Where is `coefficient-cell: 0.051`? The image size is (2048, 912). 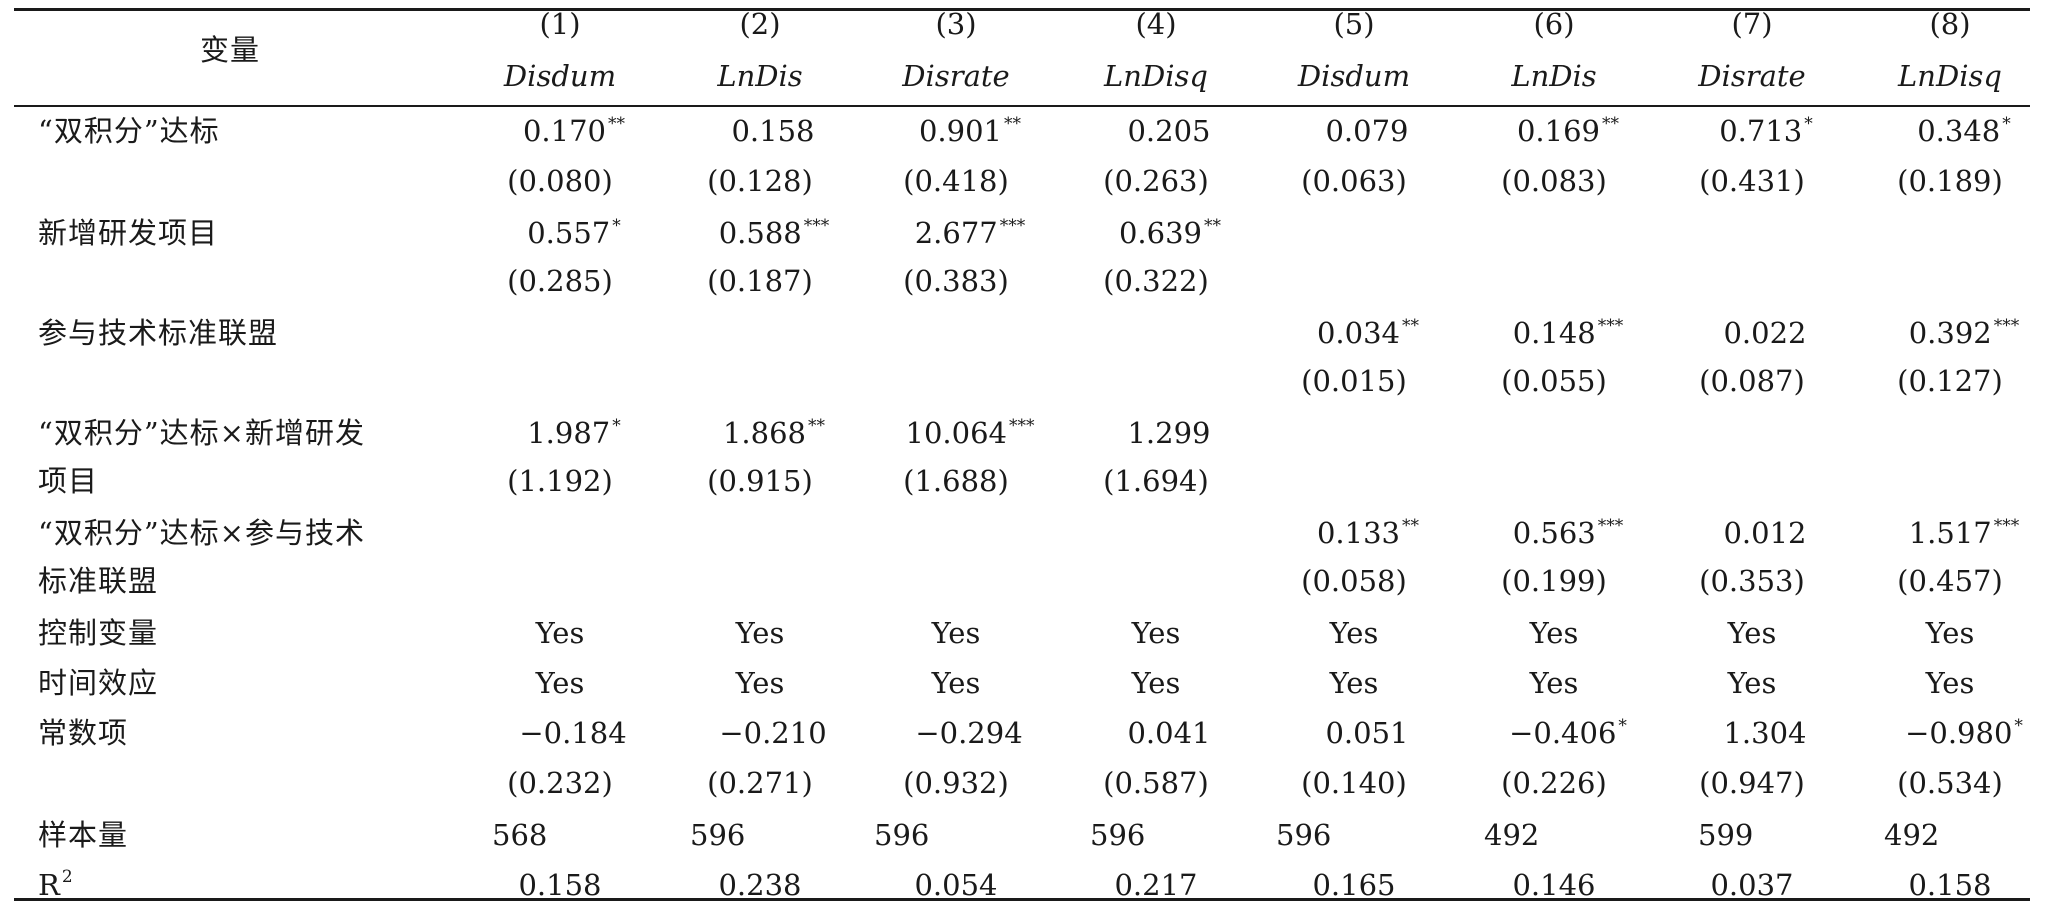
coefficient-cell: 0.051 is located at coordinates (1367, 733).